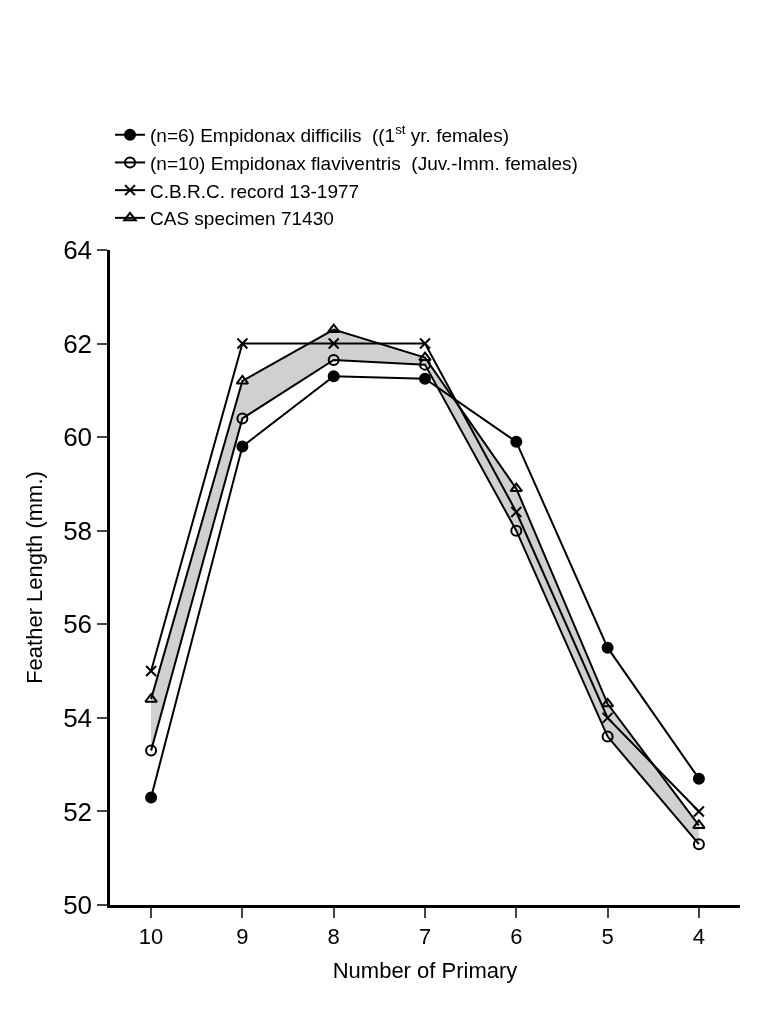 This screenshot has height=1015, width=780. What do you see at coordinates (333, 937) in the screenshot?
I see `x-tick-label: 8` at bounding box center [333, 937].